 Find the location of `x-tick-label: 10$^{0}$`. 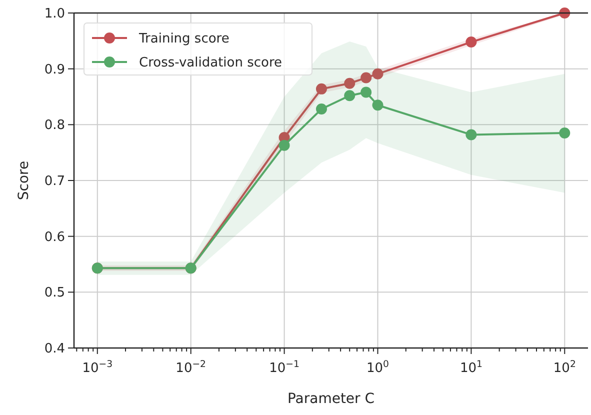

x-tick-label: 10$^{0}$ is located at coordinates (378, 367).